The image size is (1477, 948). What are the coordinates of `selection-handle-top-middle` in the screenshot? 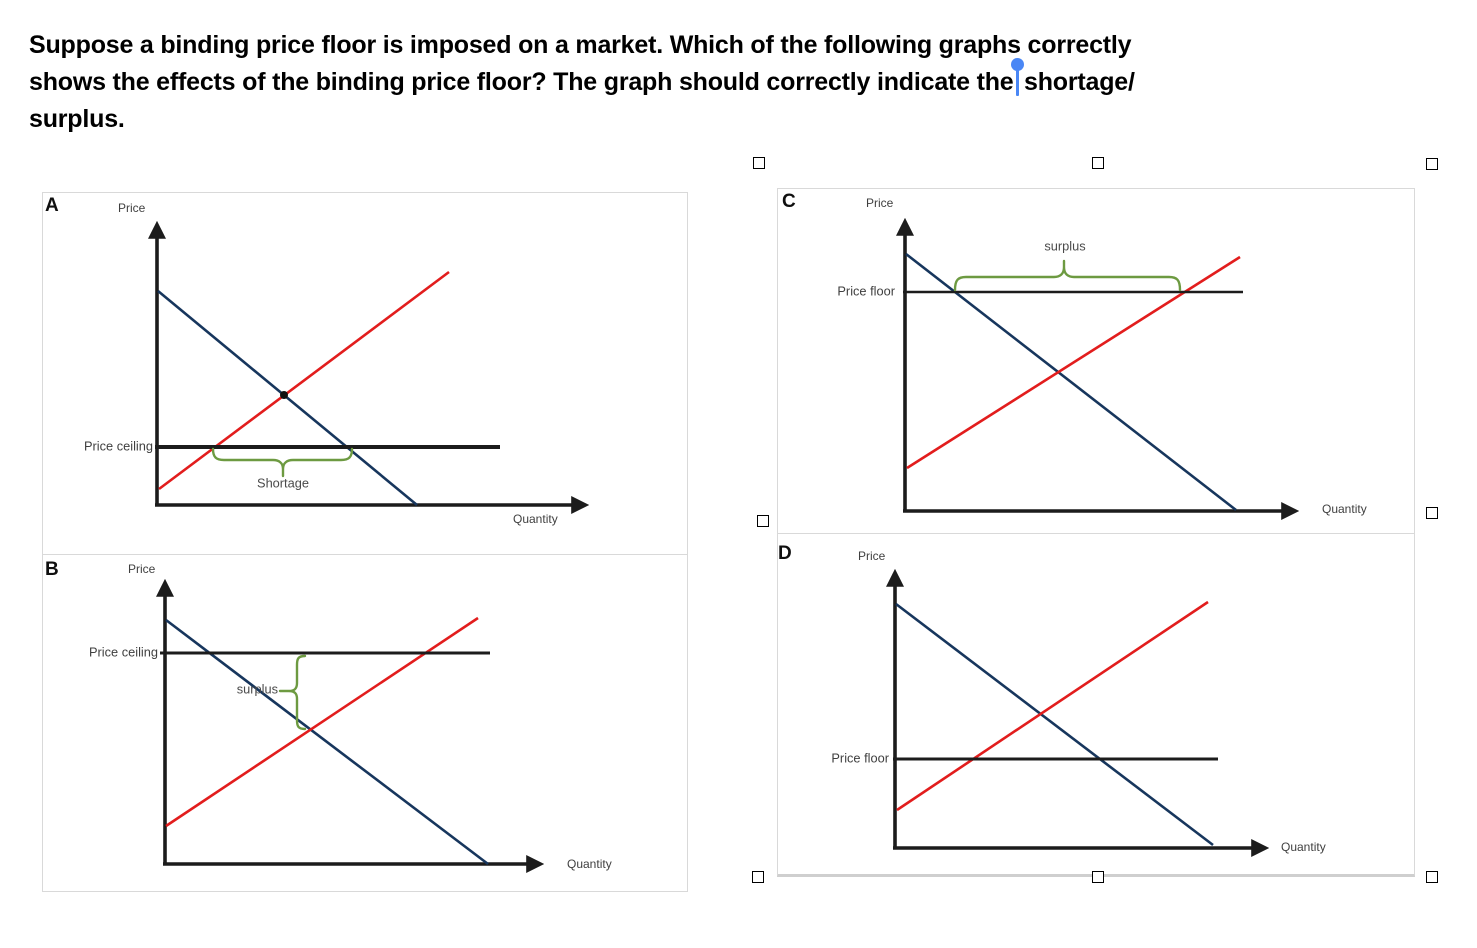 It's located at (1098, 163).